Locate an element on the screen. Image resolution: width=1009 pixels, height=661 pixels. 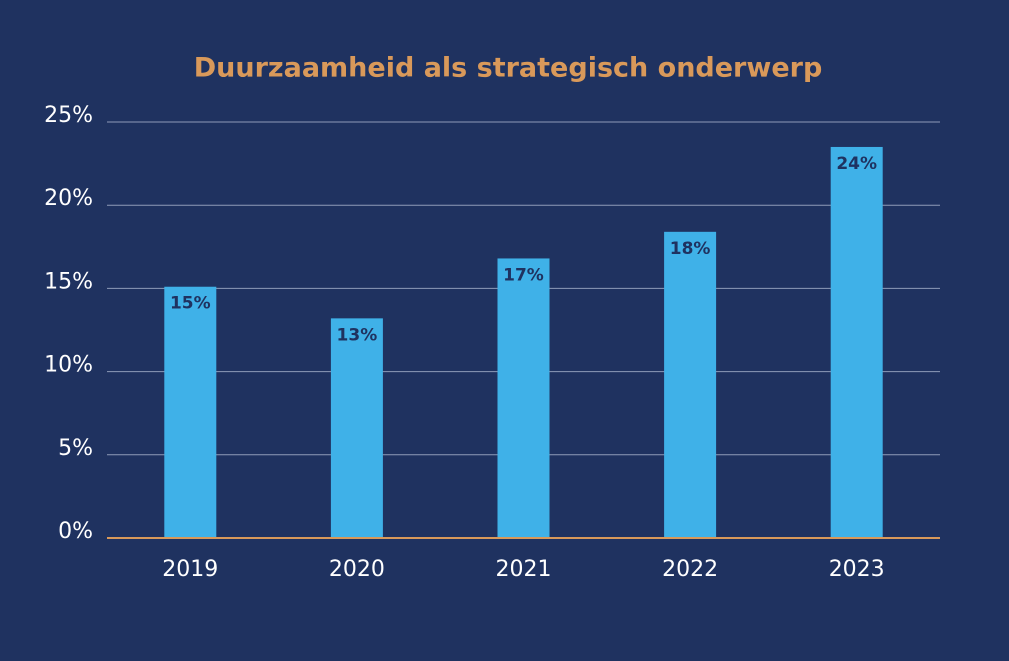
y-tick-label: 25% is located at coordinates (68, 115).